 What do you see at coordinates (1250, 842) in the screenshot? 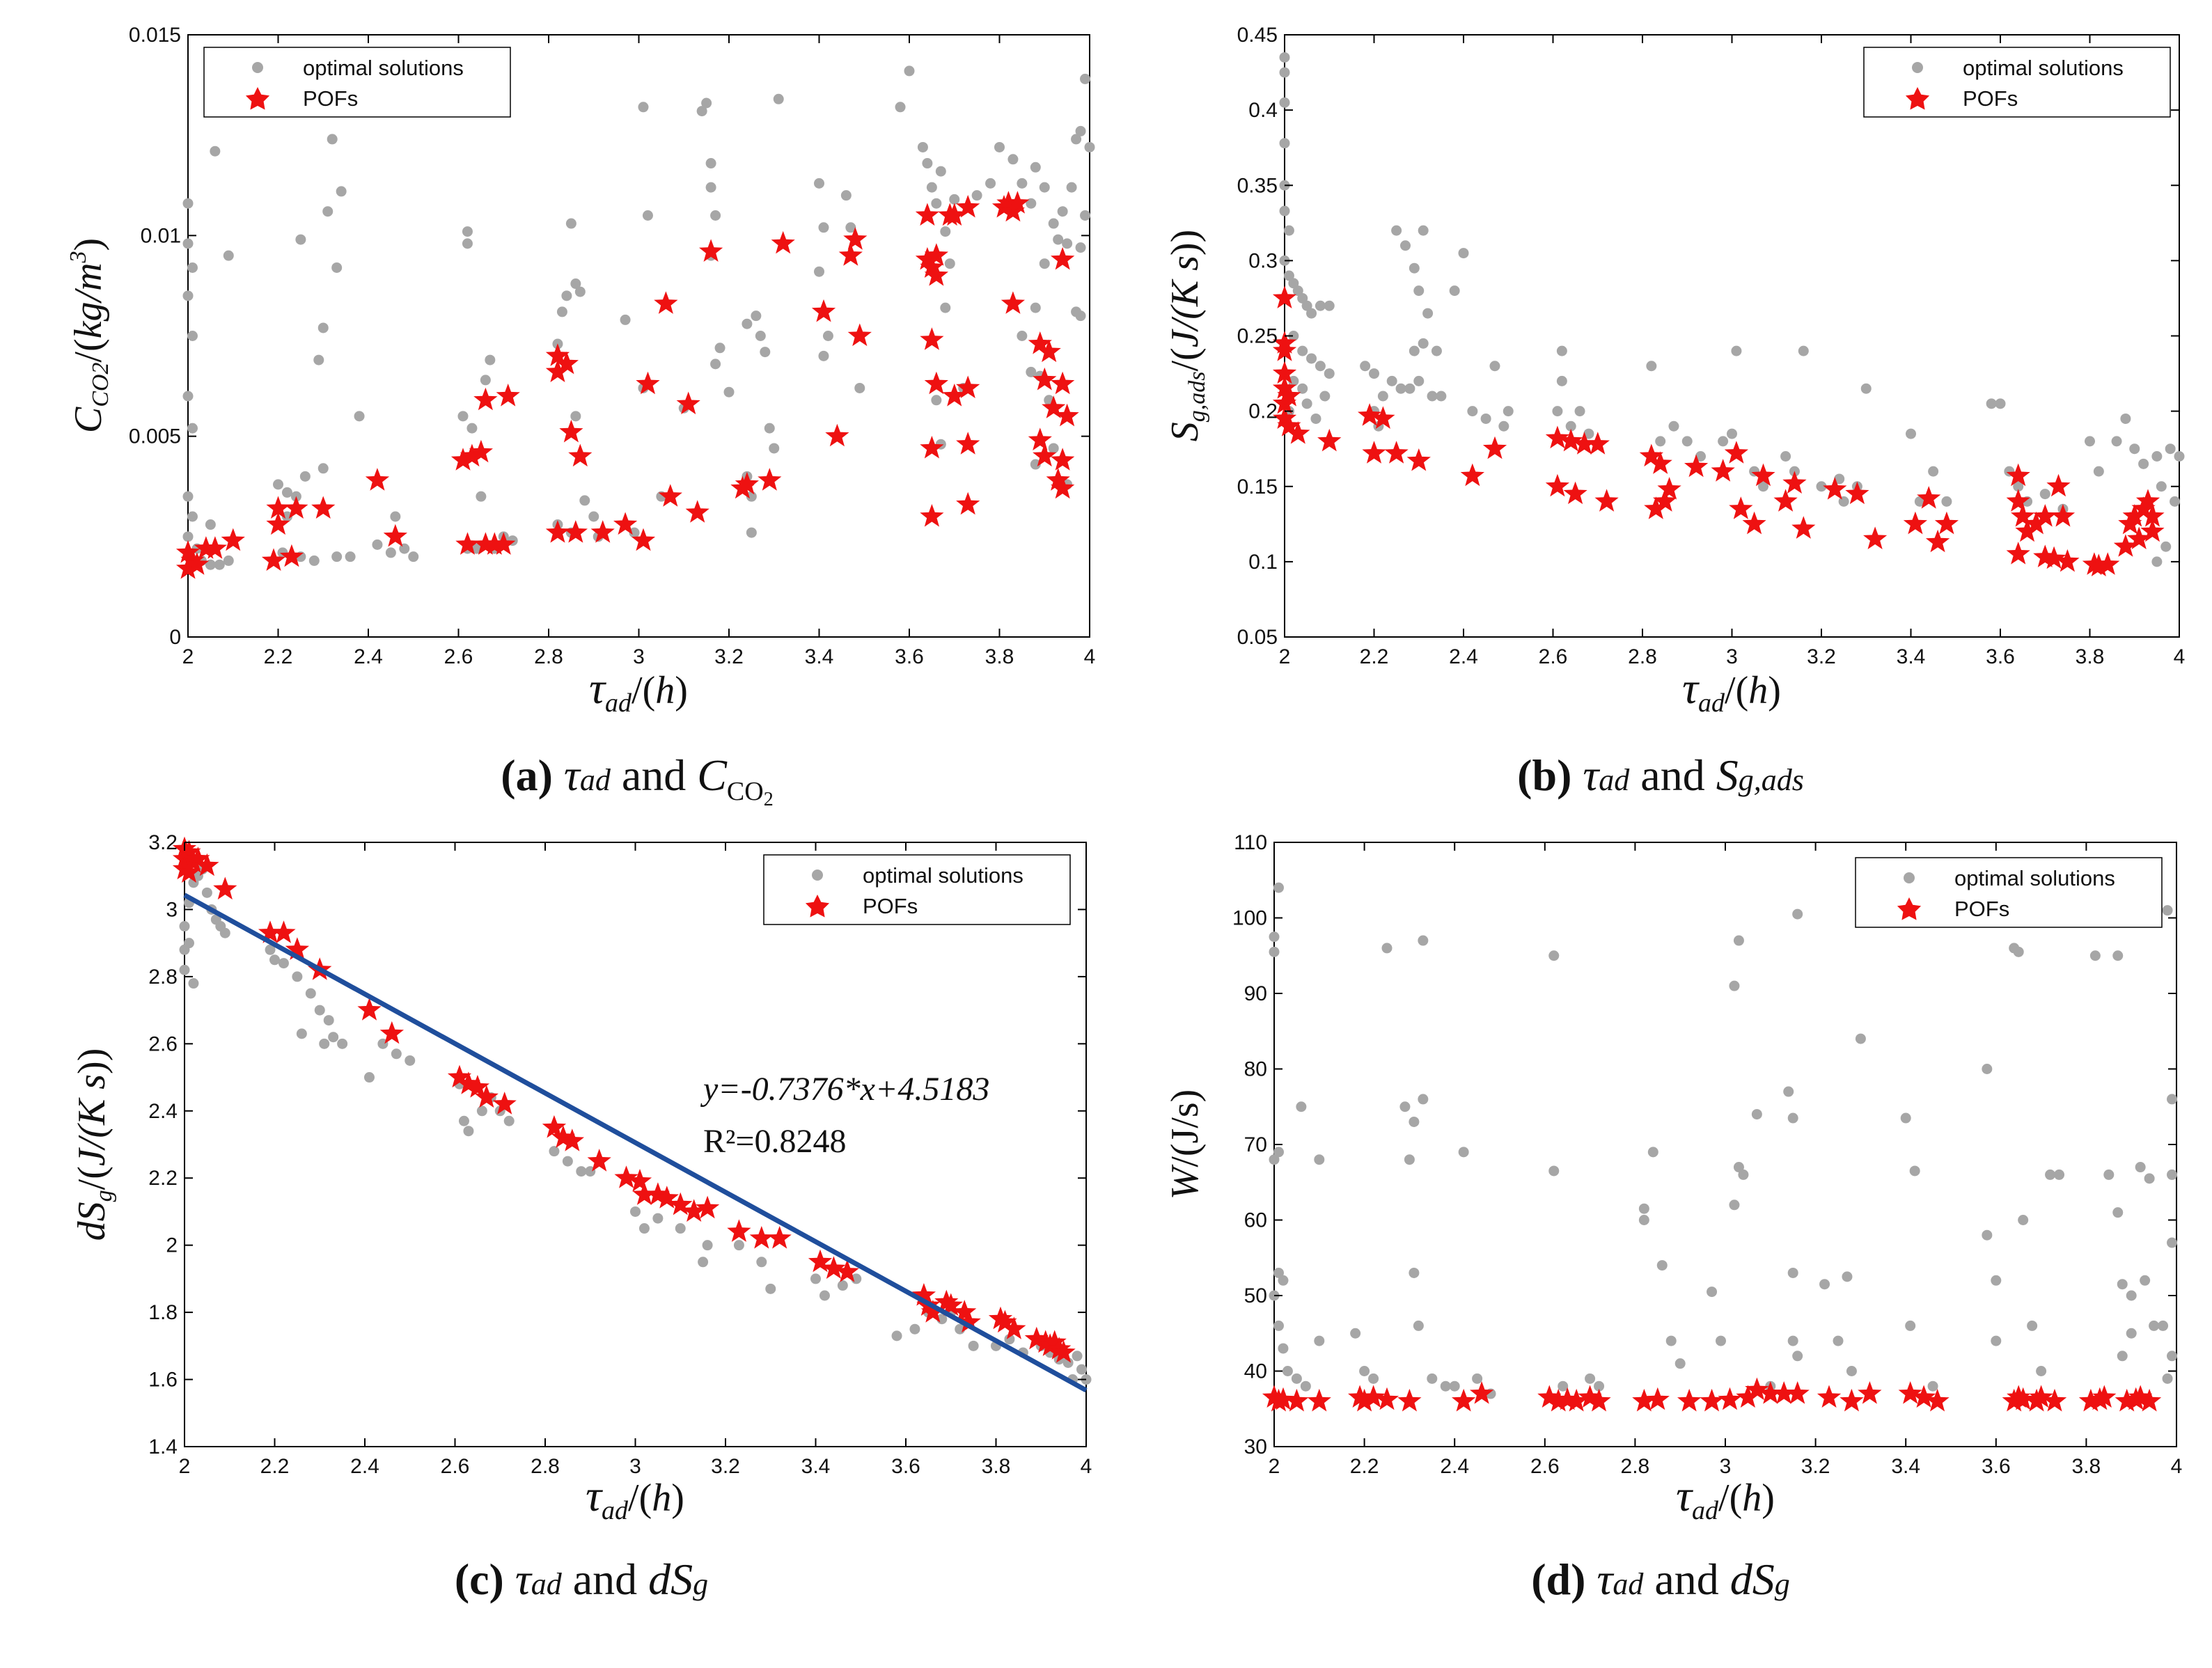
I see `y-tick-label: 110` at bounding box center [1250, 842].